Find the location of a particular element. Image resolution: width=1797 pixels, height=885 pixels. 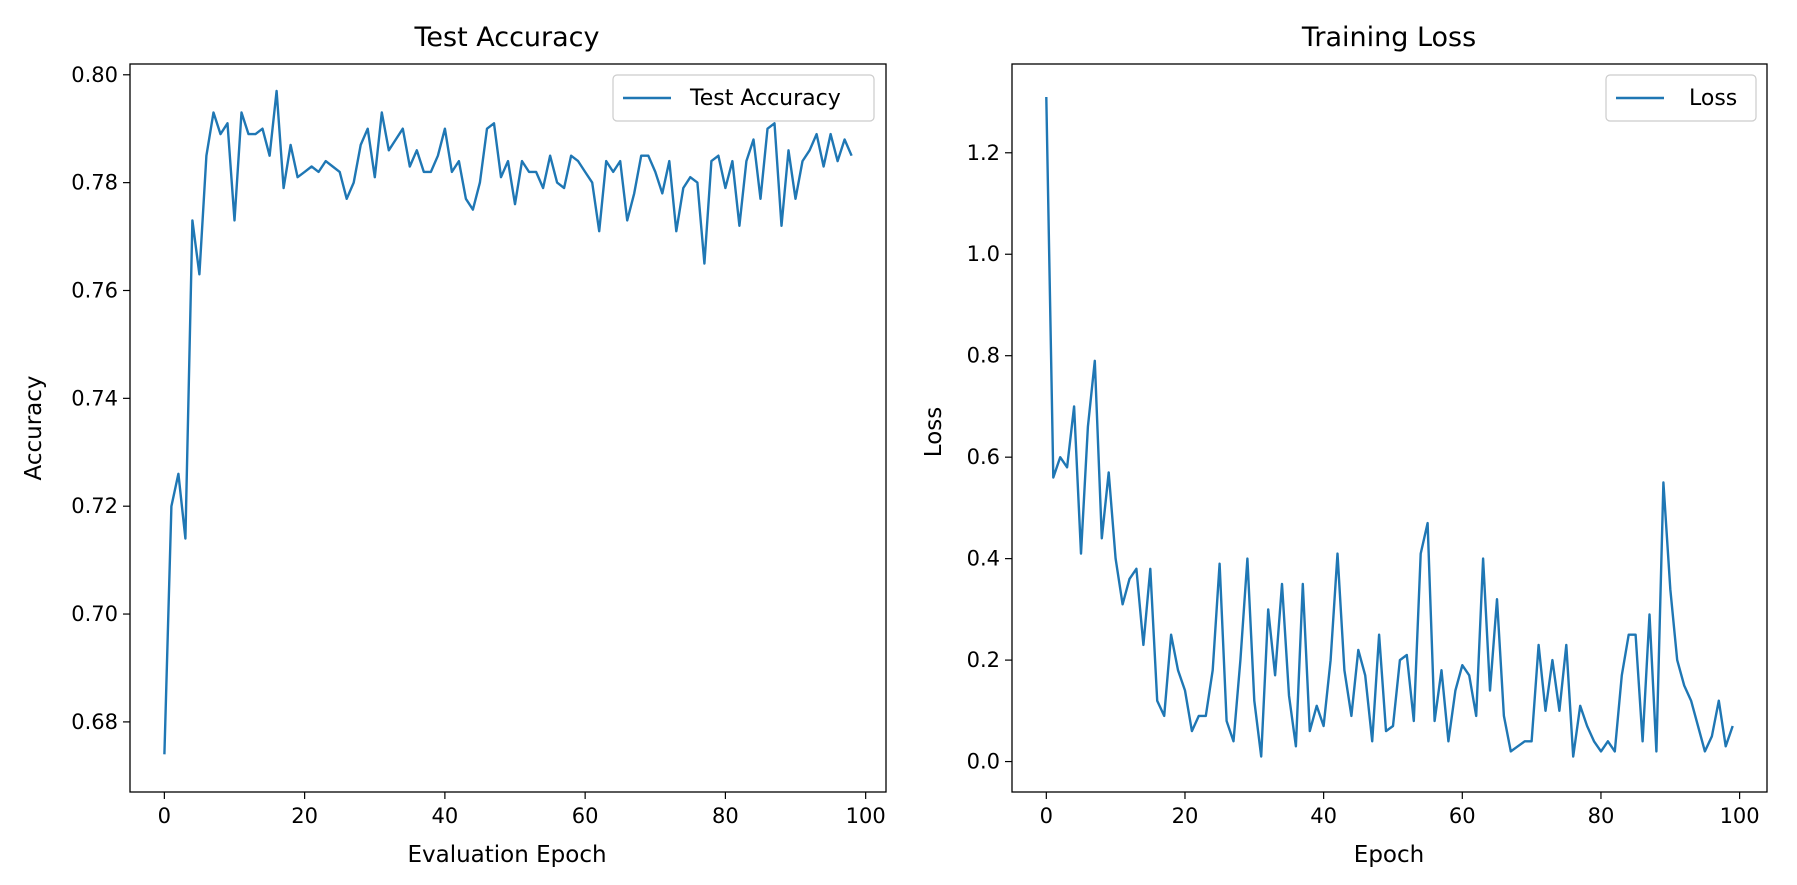

y-tick-label: 0.80 is located at coordinates (94, 75).